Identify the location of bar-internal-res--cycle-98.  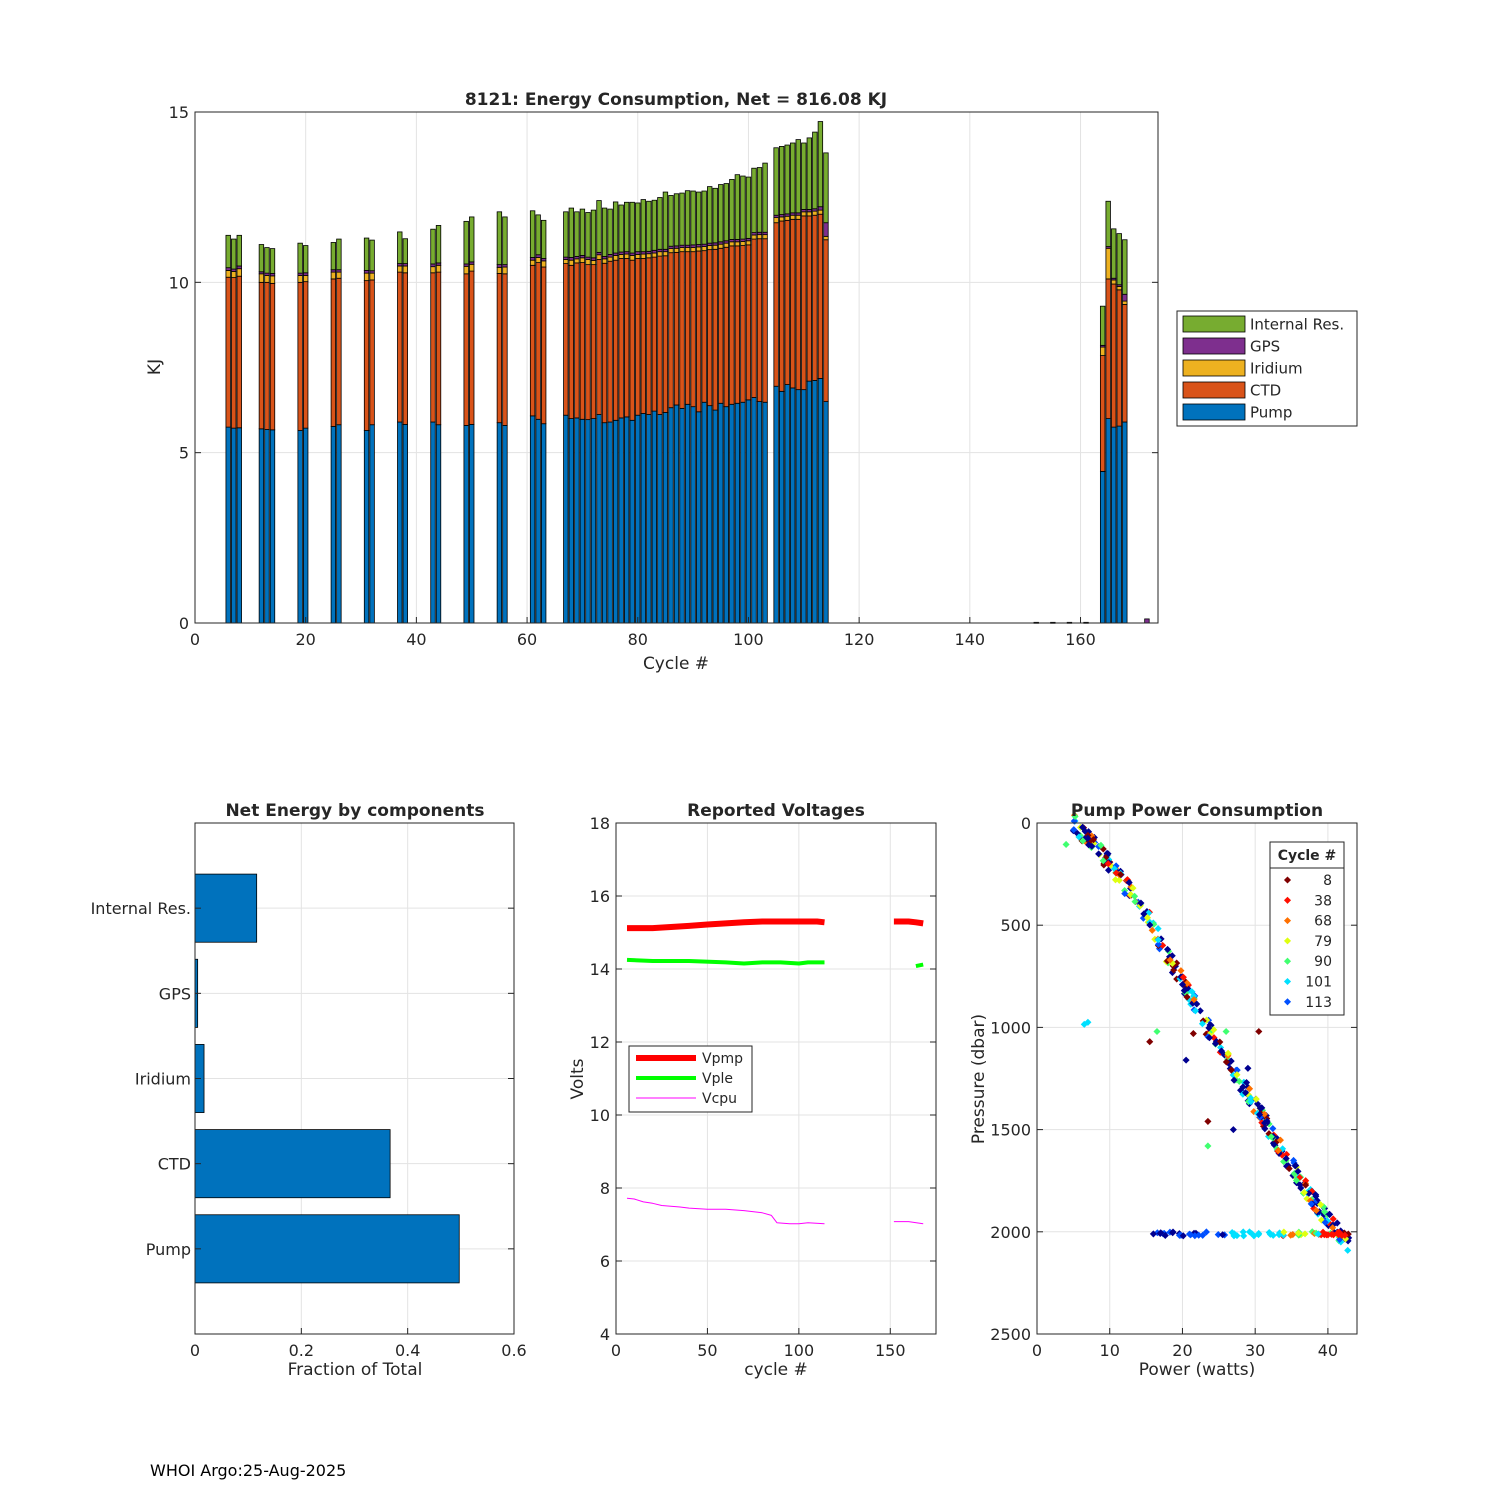
(737, 207).